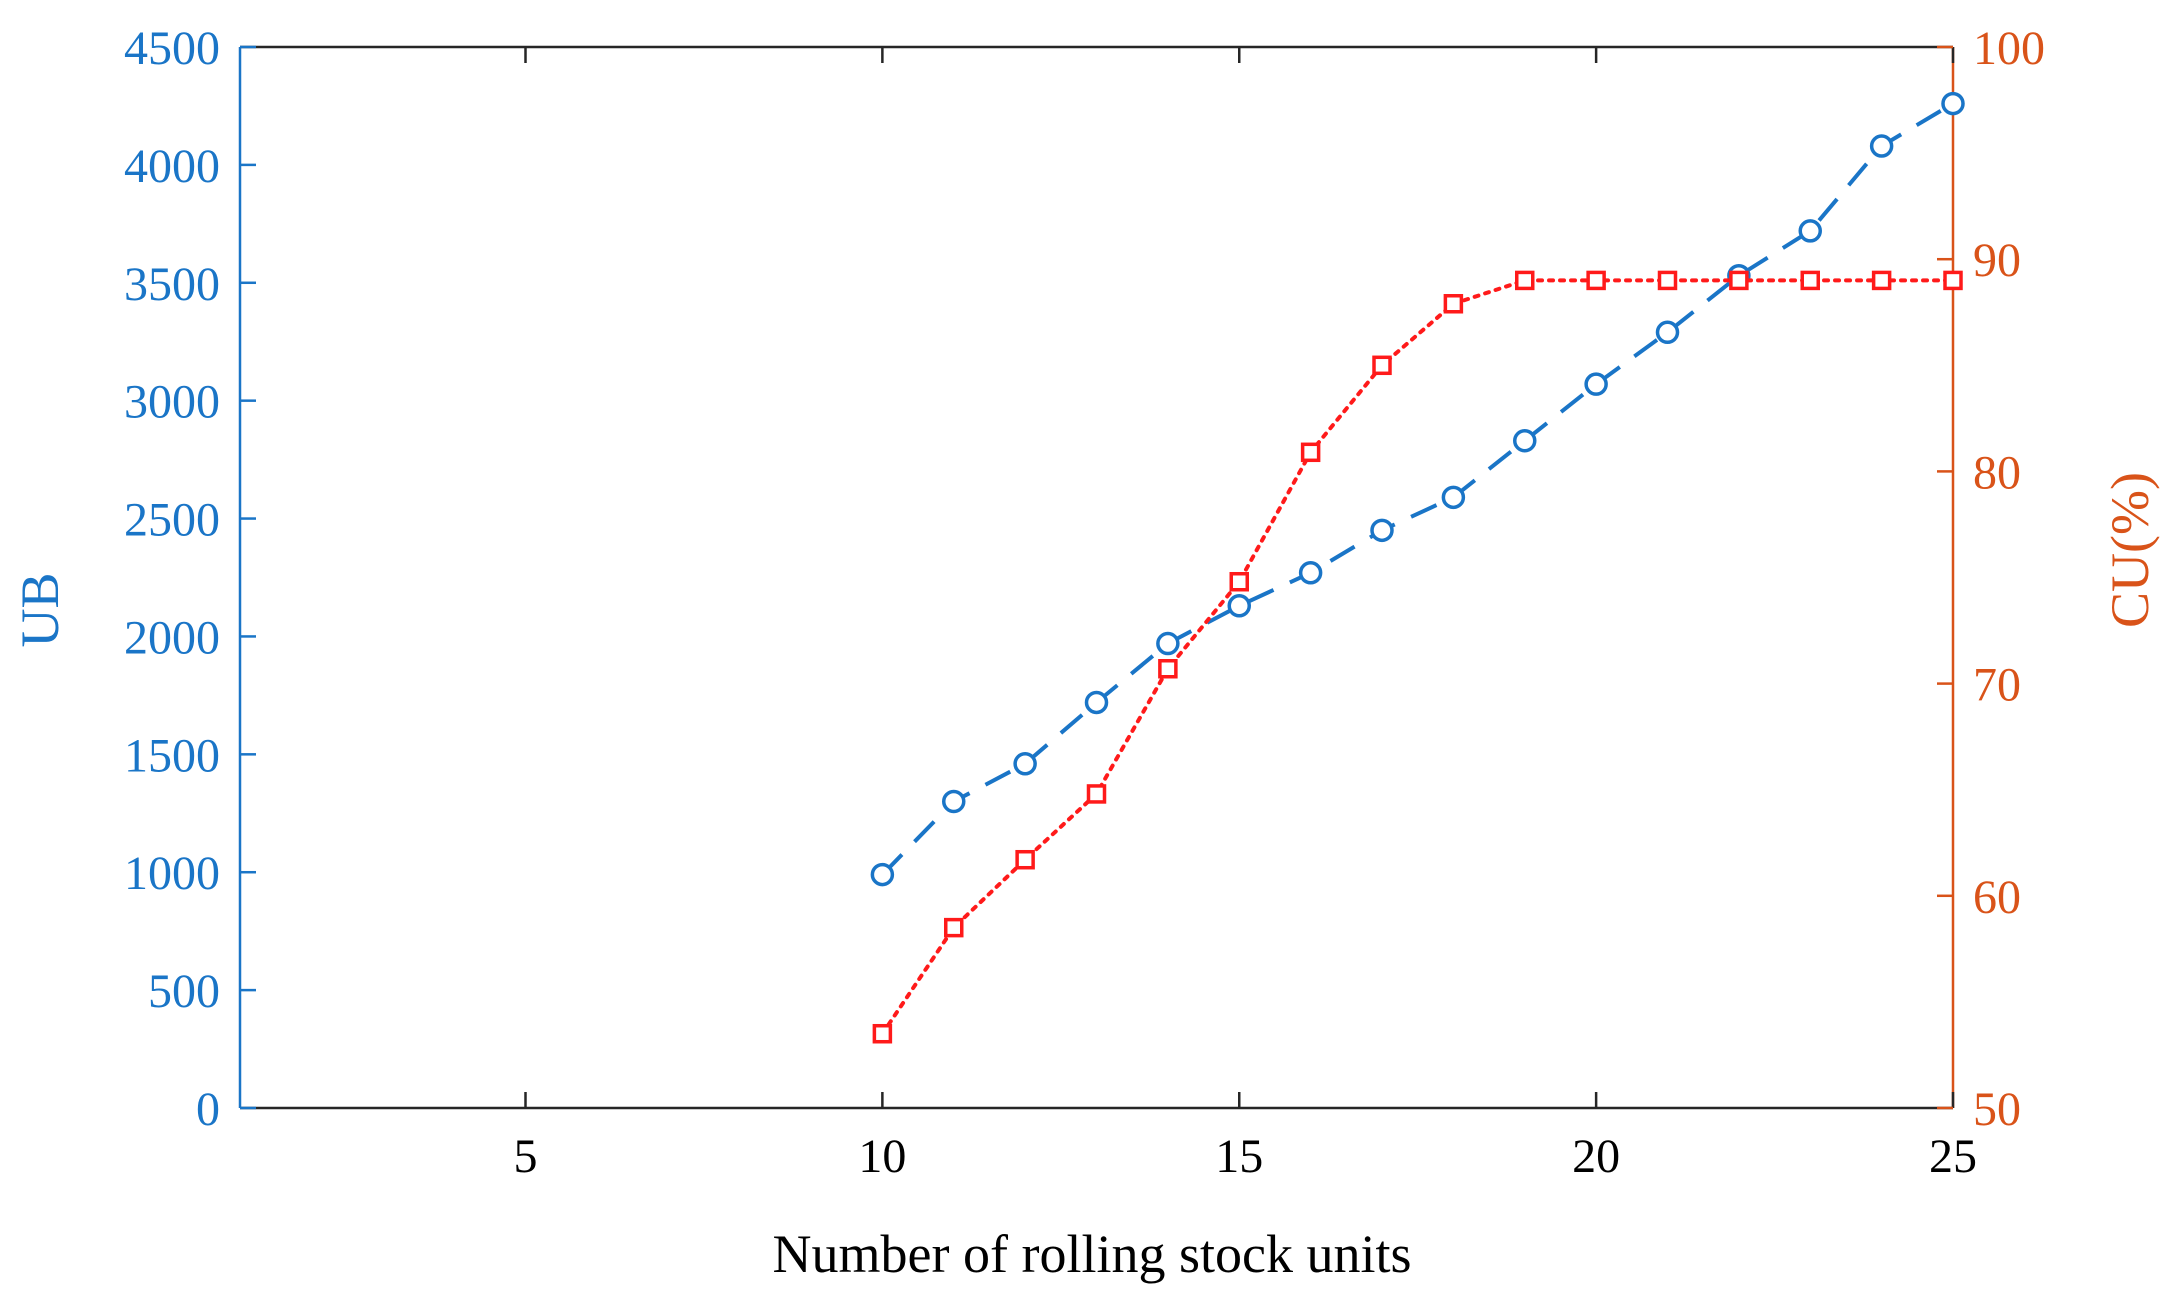 Image resolution: width=2171 pixels, height=1307 pixels. Describe the element at coordinates (2130, 550) in the screenshot. I see `right-y-axis-label: CU(%)` at that location.